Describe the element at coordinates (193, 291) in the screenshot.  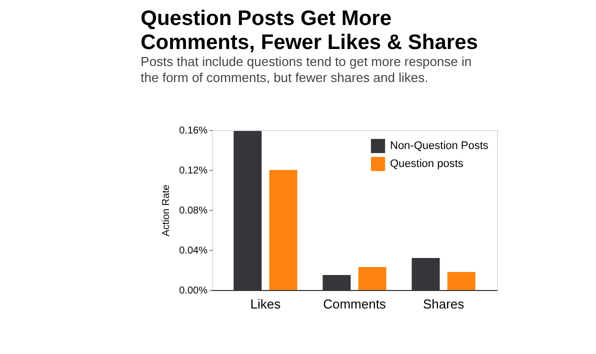
I see `y-tick-label: 0.00%` at that location.